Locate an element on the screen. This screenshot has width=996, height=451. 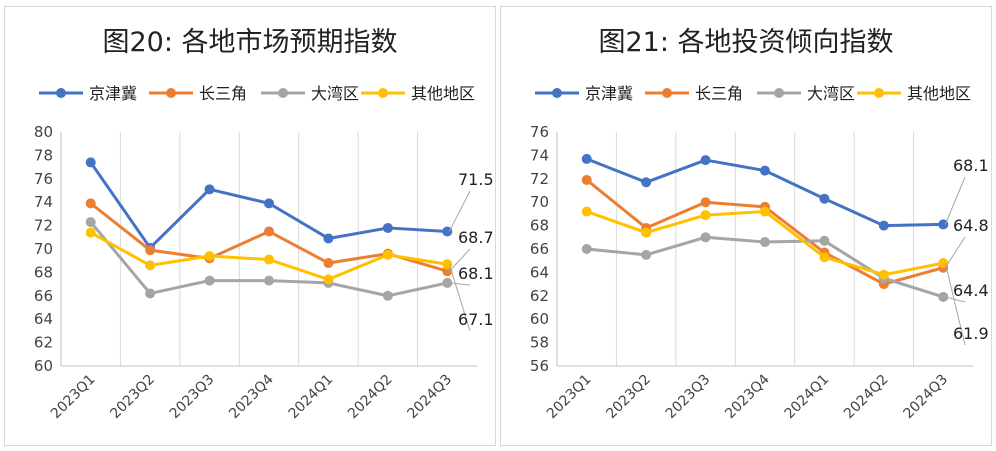
y-tick-label: 74 is located at coordinates (43, 202).